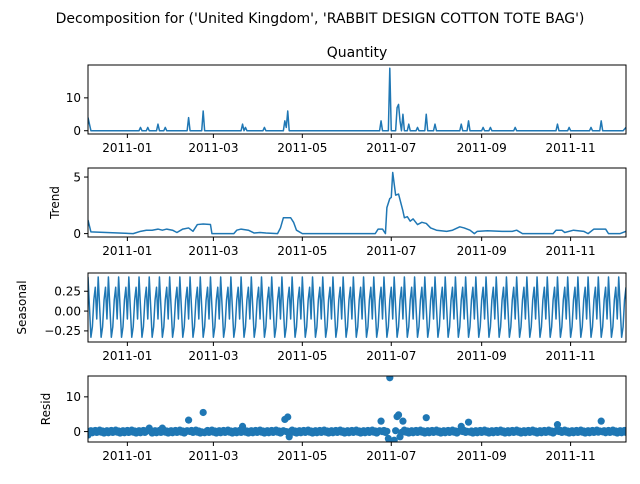  What do you see at coordinates (77, 432) in the screenshot?
I see `resid-ytick-label: 0` at bounding box center [77, 432].